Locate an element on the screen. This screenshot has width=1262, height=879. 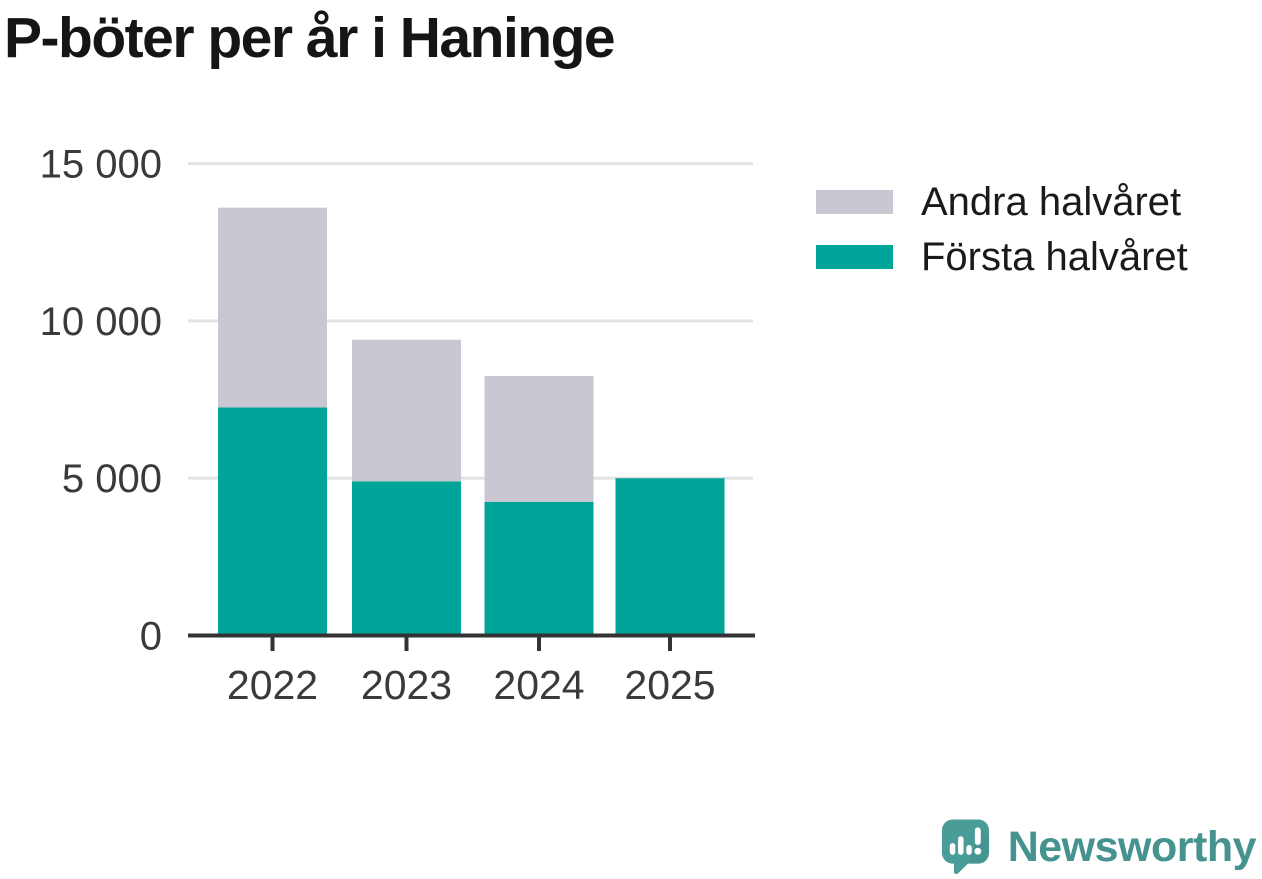
x-tick-label-2024: 2024 is located at coordinates (538, 685).